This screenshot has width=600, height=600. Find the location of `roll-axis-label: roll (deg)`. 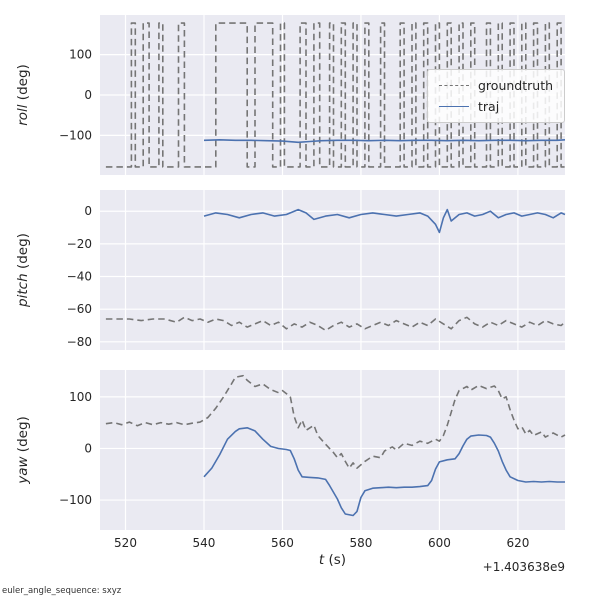

roll-axis-label: roll (deg) is located at coordinates (24, 95).